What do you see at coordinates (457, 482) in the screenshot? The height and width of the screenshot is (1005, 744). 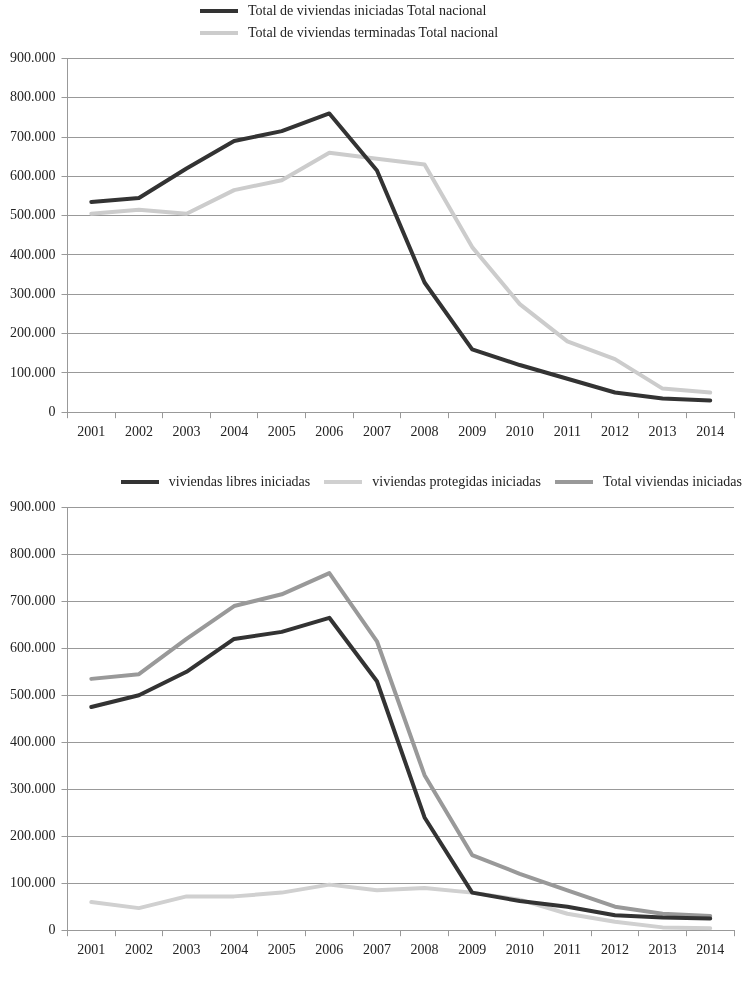 I see `legend-label: viviendas protegidas iniciadas` at bounding box center [457, 482].